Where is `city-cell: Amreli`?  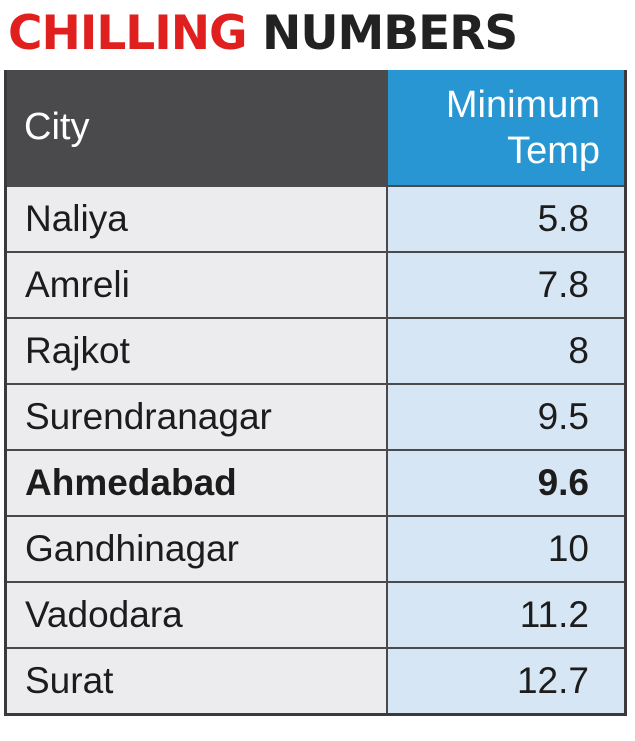
city-cell: Amreli is located at coordinates (197, 285).